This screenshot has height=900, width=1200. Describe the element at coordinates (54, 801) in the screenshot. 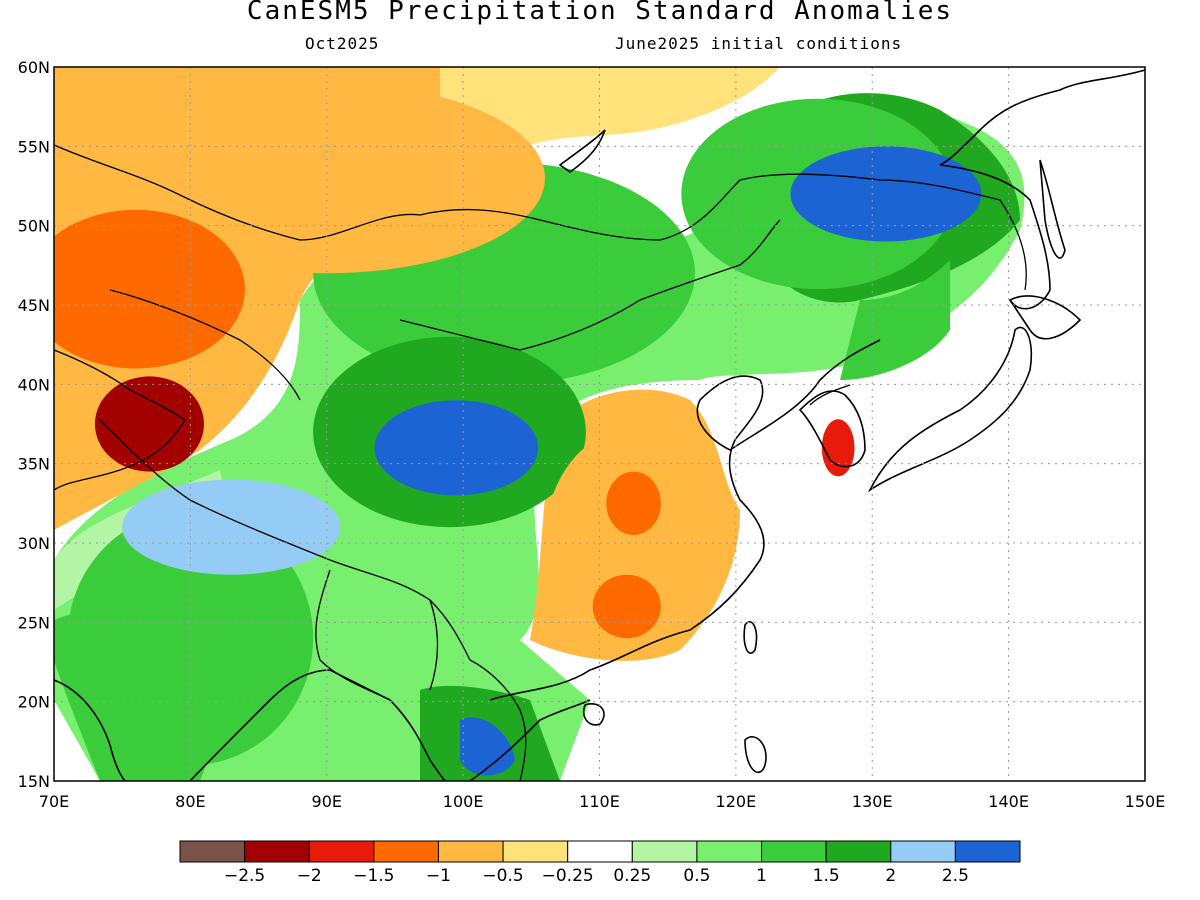

I see `lon-tick-label: 70E` at that location.